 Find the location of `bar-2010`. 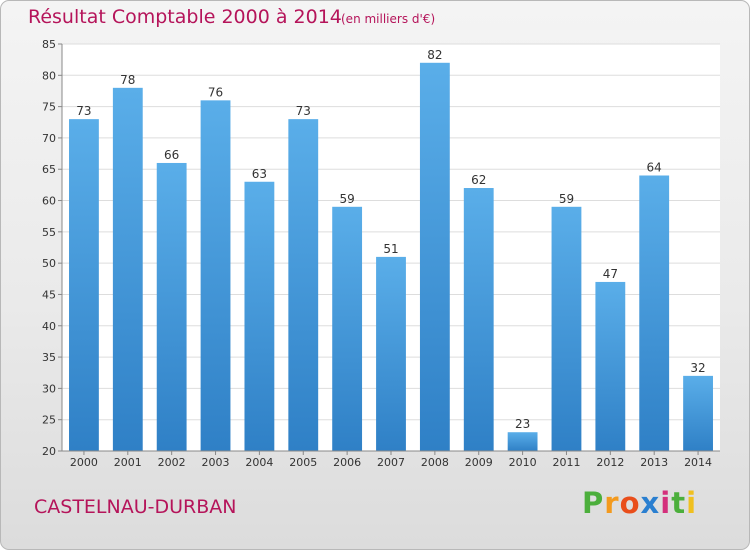

bar-2010 is located at coordinates (522, 441).